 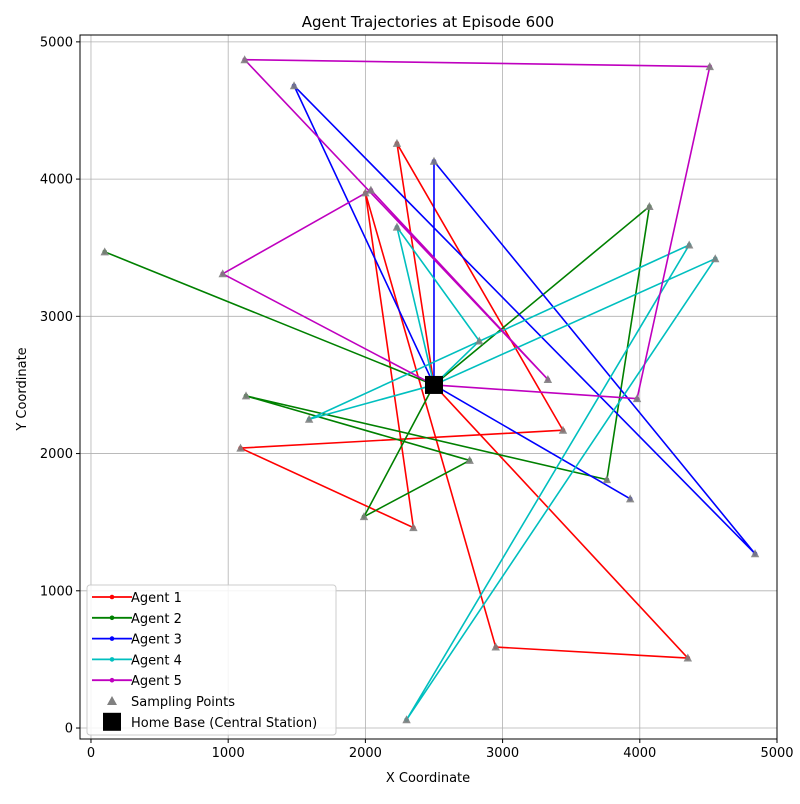 I want to click on chart-title: Agent Trajectories at Episode 600, so click(x=428, y=22).